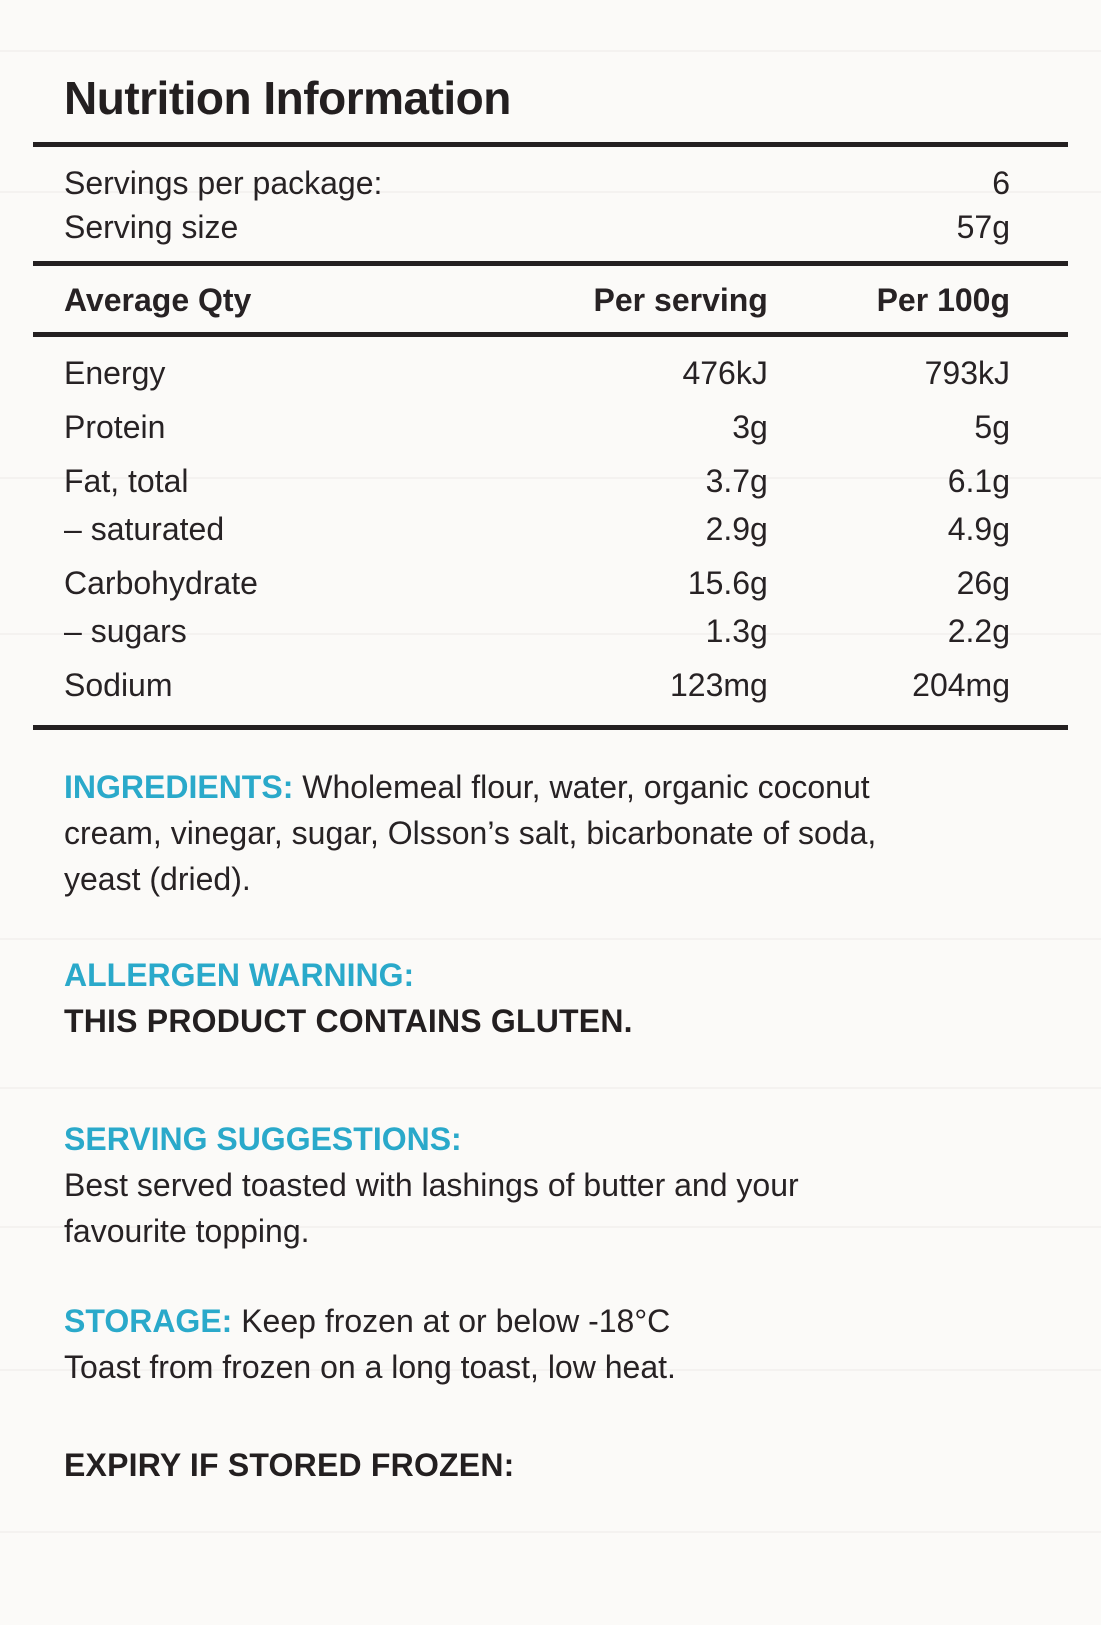  I want to click on per-serving-value: 2.9g, so click(736, 528).